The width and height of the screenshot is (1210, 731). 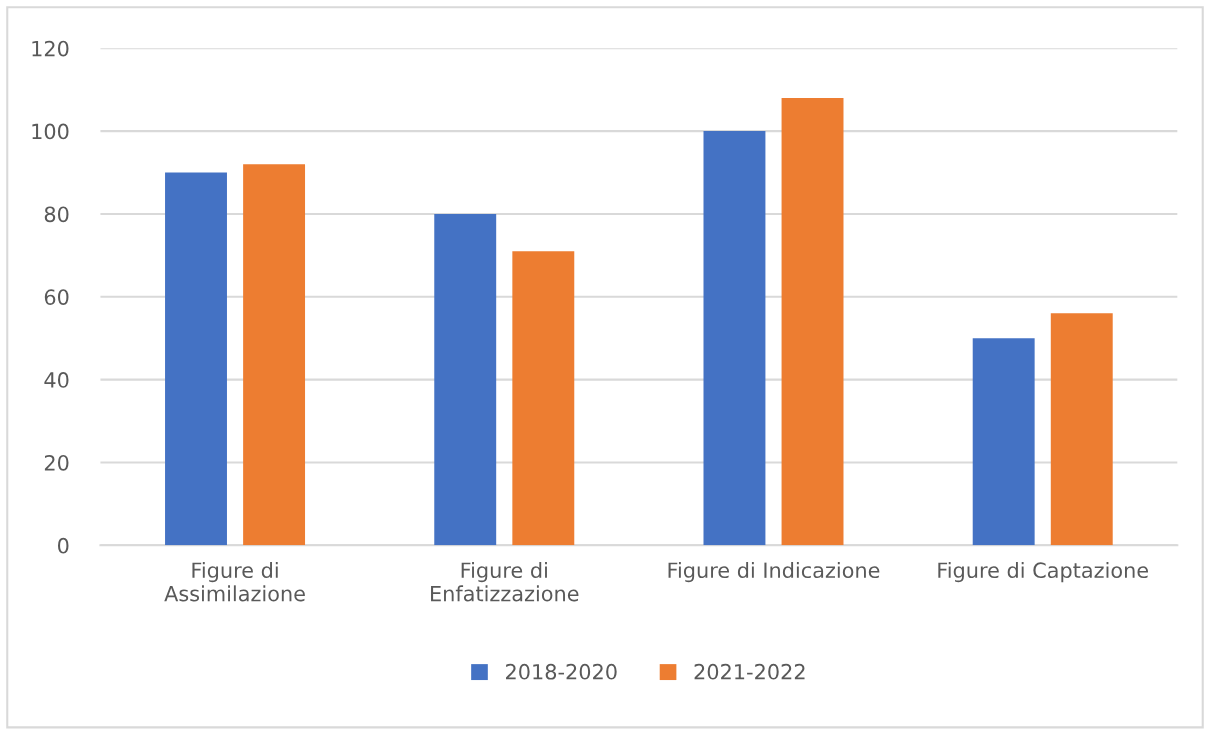 I want to click on legend-label: 2018-2020, so click(x=561, y=671).